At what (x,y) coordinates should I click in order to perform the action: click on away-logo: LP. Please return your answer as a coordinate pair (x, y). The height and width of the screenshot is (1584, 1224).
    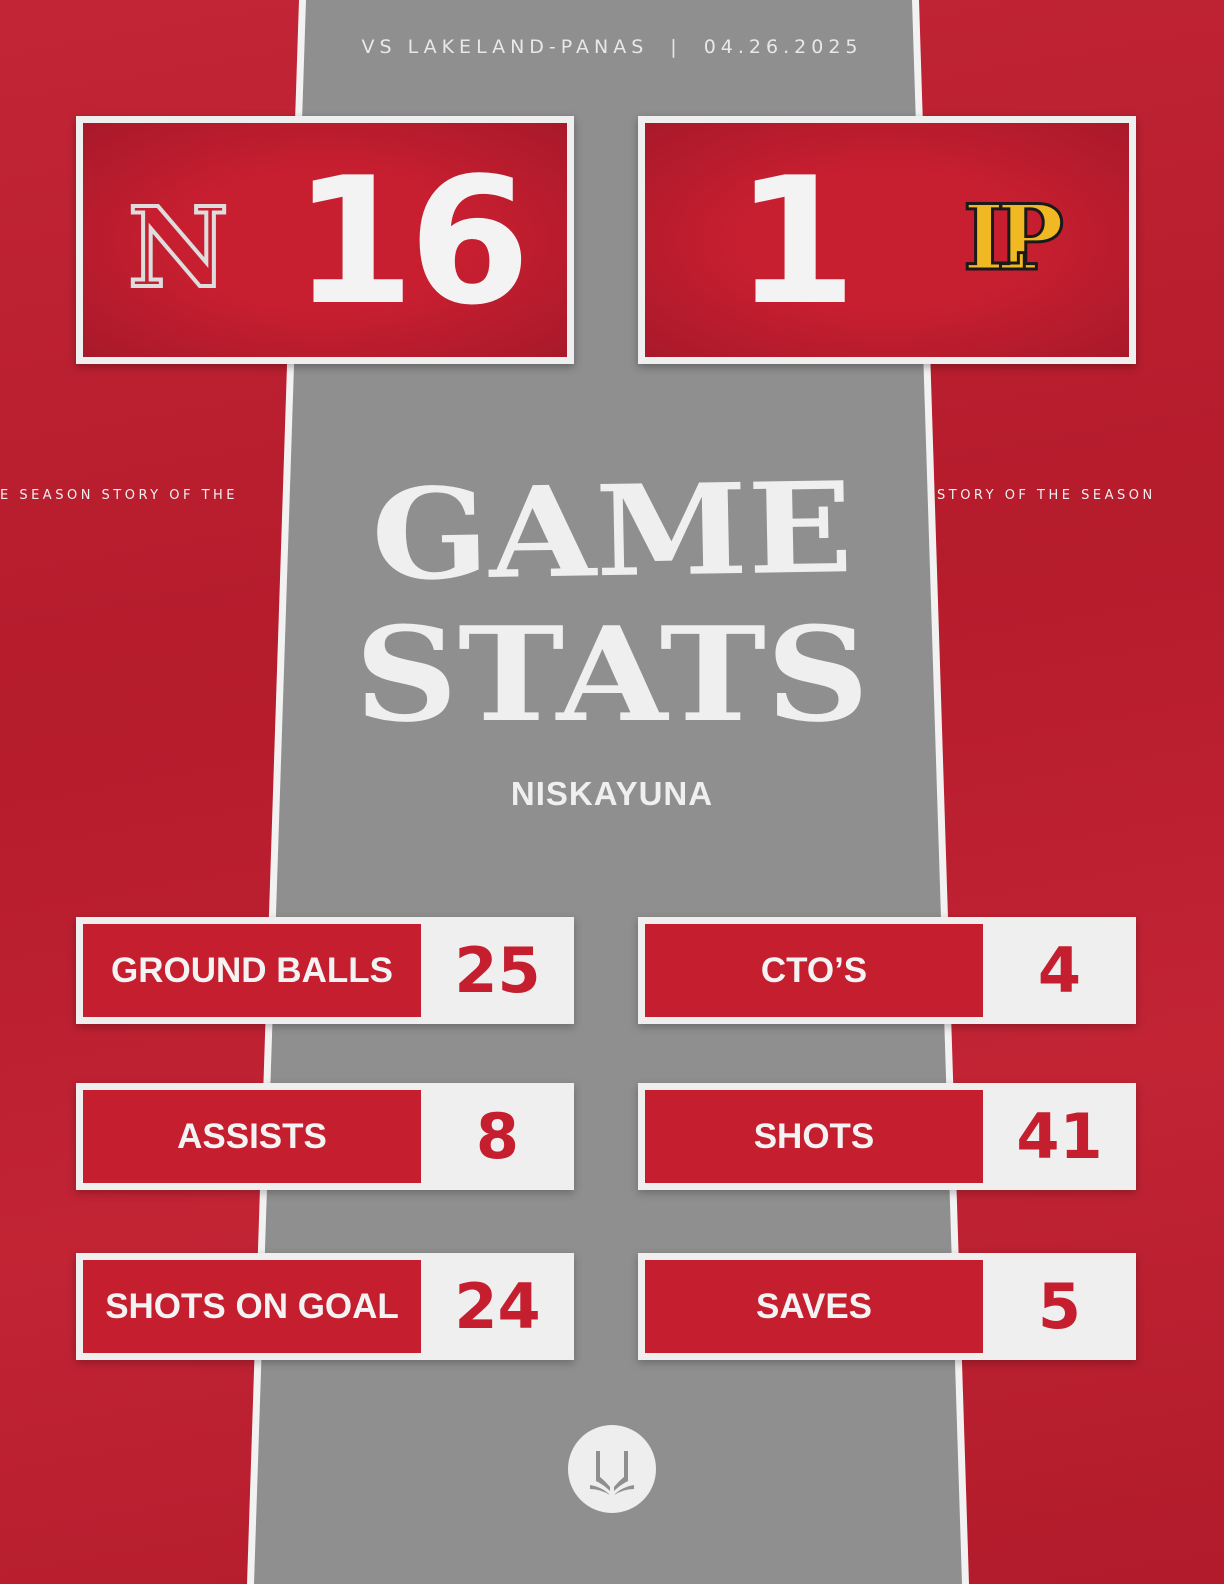
    Looking at the image, I should click on (1014, 238).